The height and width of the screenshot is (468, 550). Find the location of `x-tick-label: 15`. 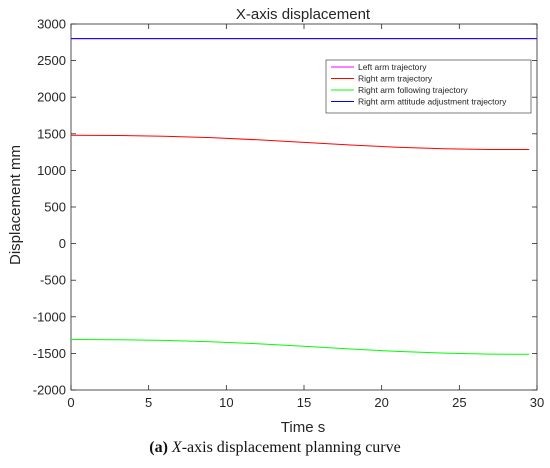

x-tick-label: 15 is located at coordinates (304, 402).